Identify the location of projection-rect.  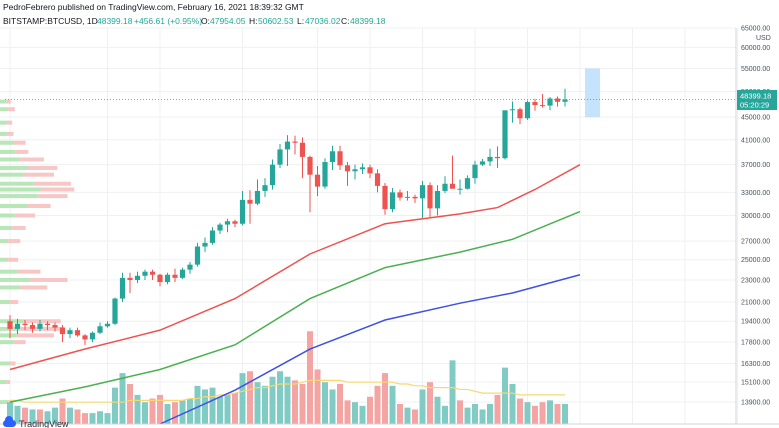
(592, 93).